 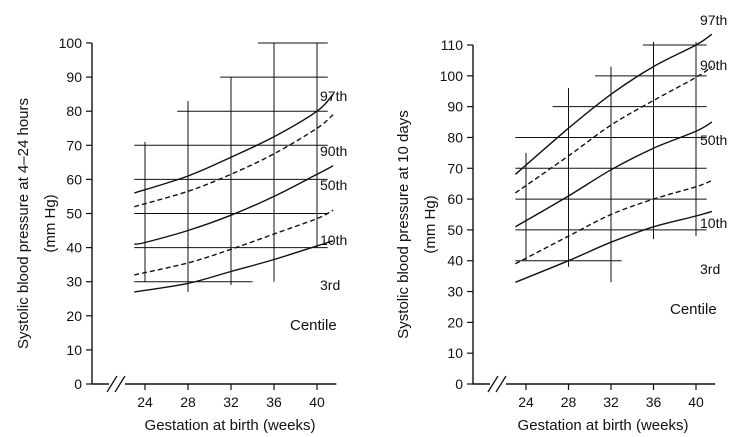 What do you see at coordinates (403, 224) in the screenshot?
I see `y-axis-title-line1: Systolic blood pressure at 10 days` at bounding box center [403, 224].